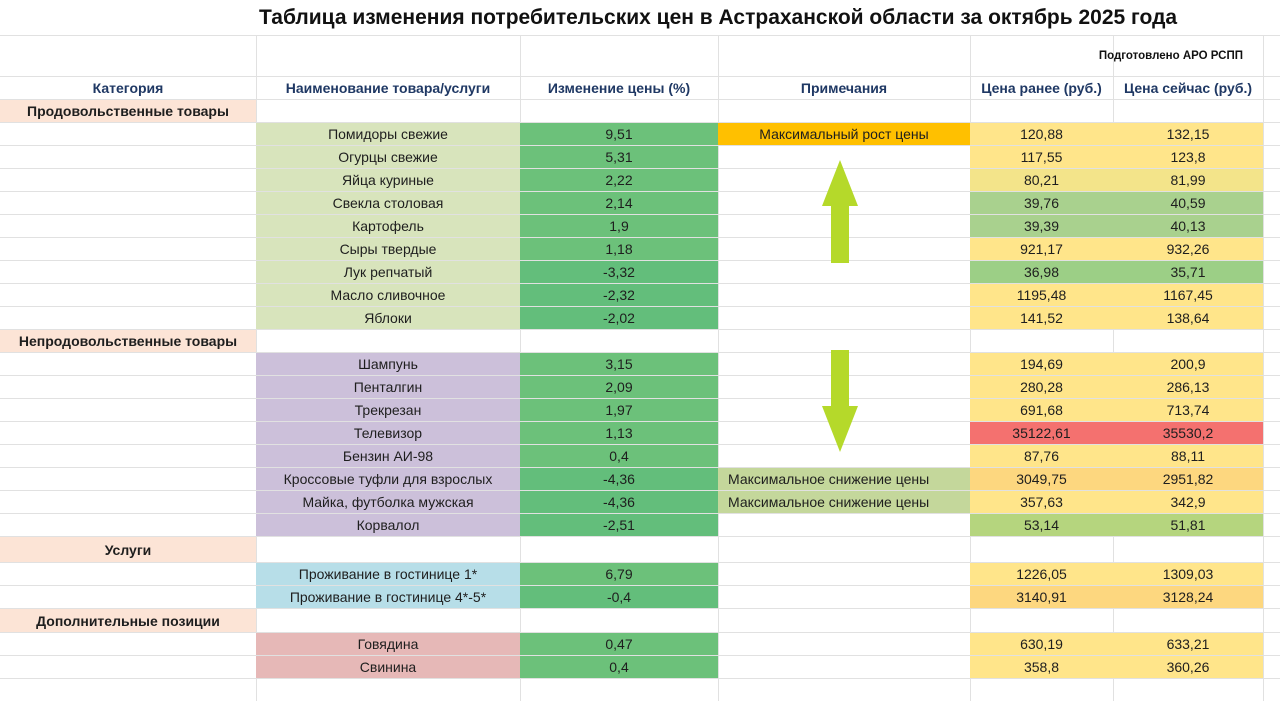 The width and height of the screenshot is (1280, 701). Describe the element at coordinates (388, 295) in the screenshot. I see `item-name: Масло сливочное` at that location.